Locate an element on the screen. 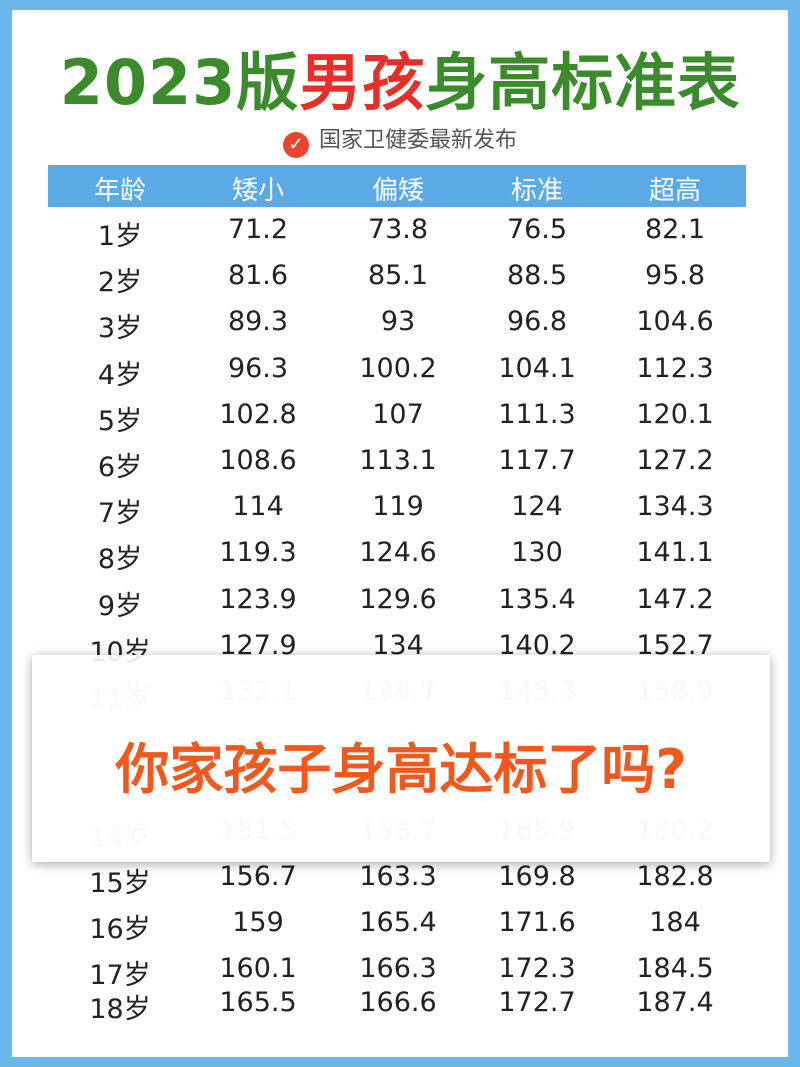  value-cell: 82.1 is located at coordinates (675, 229).